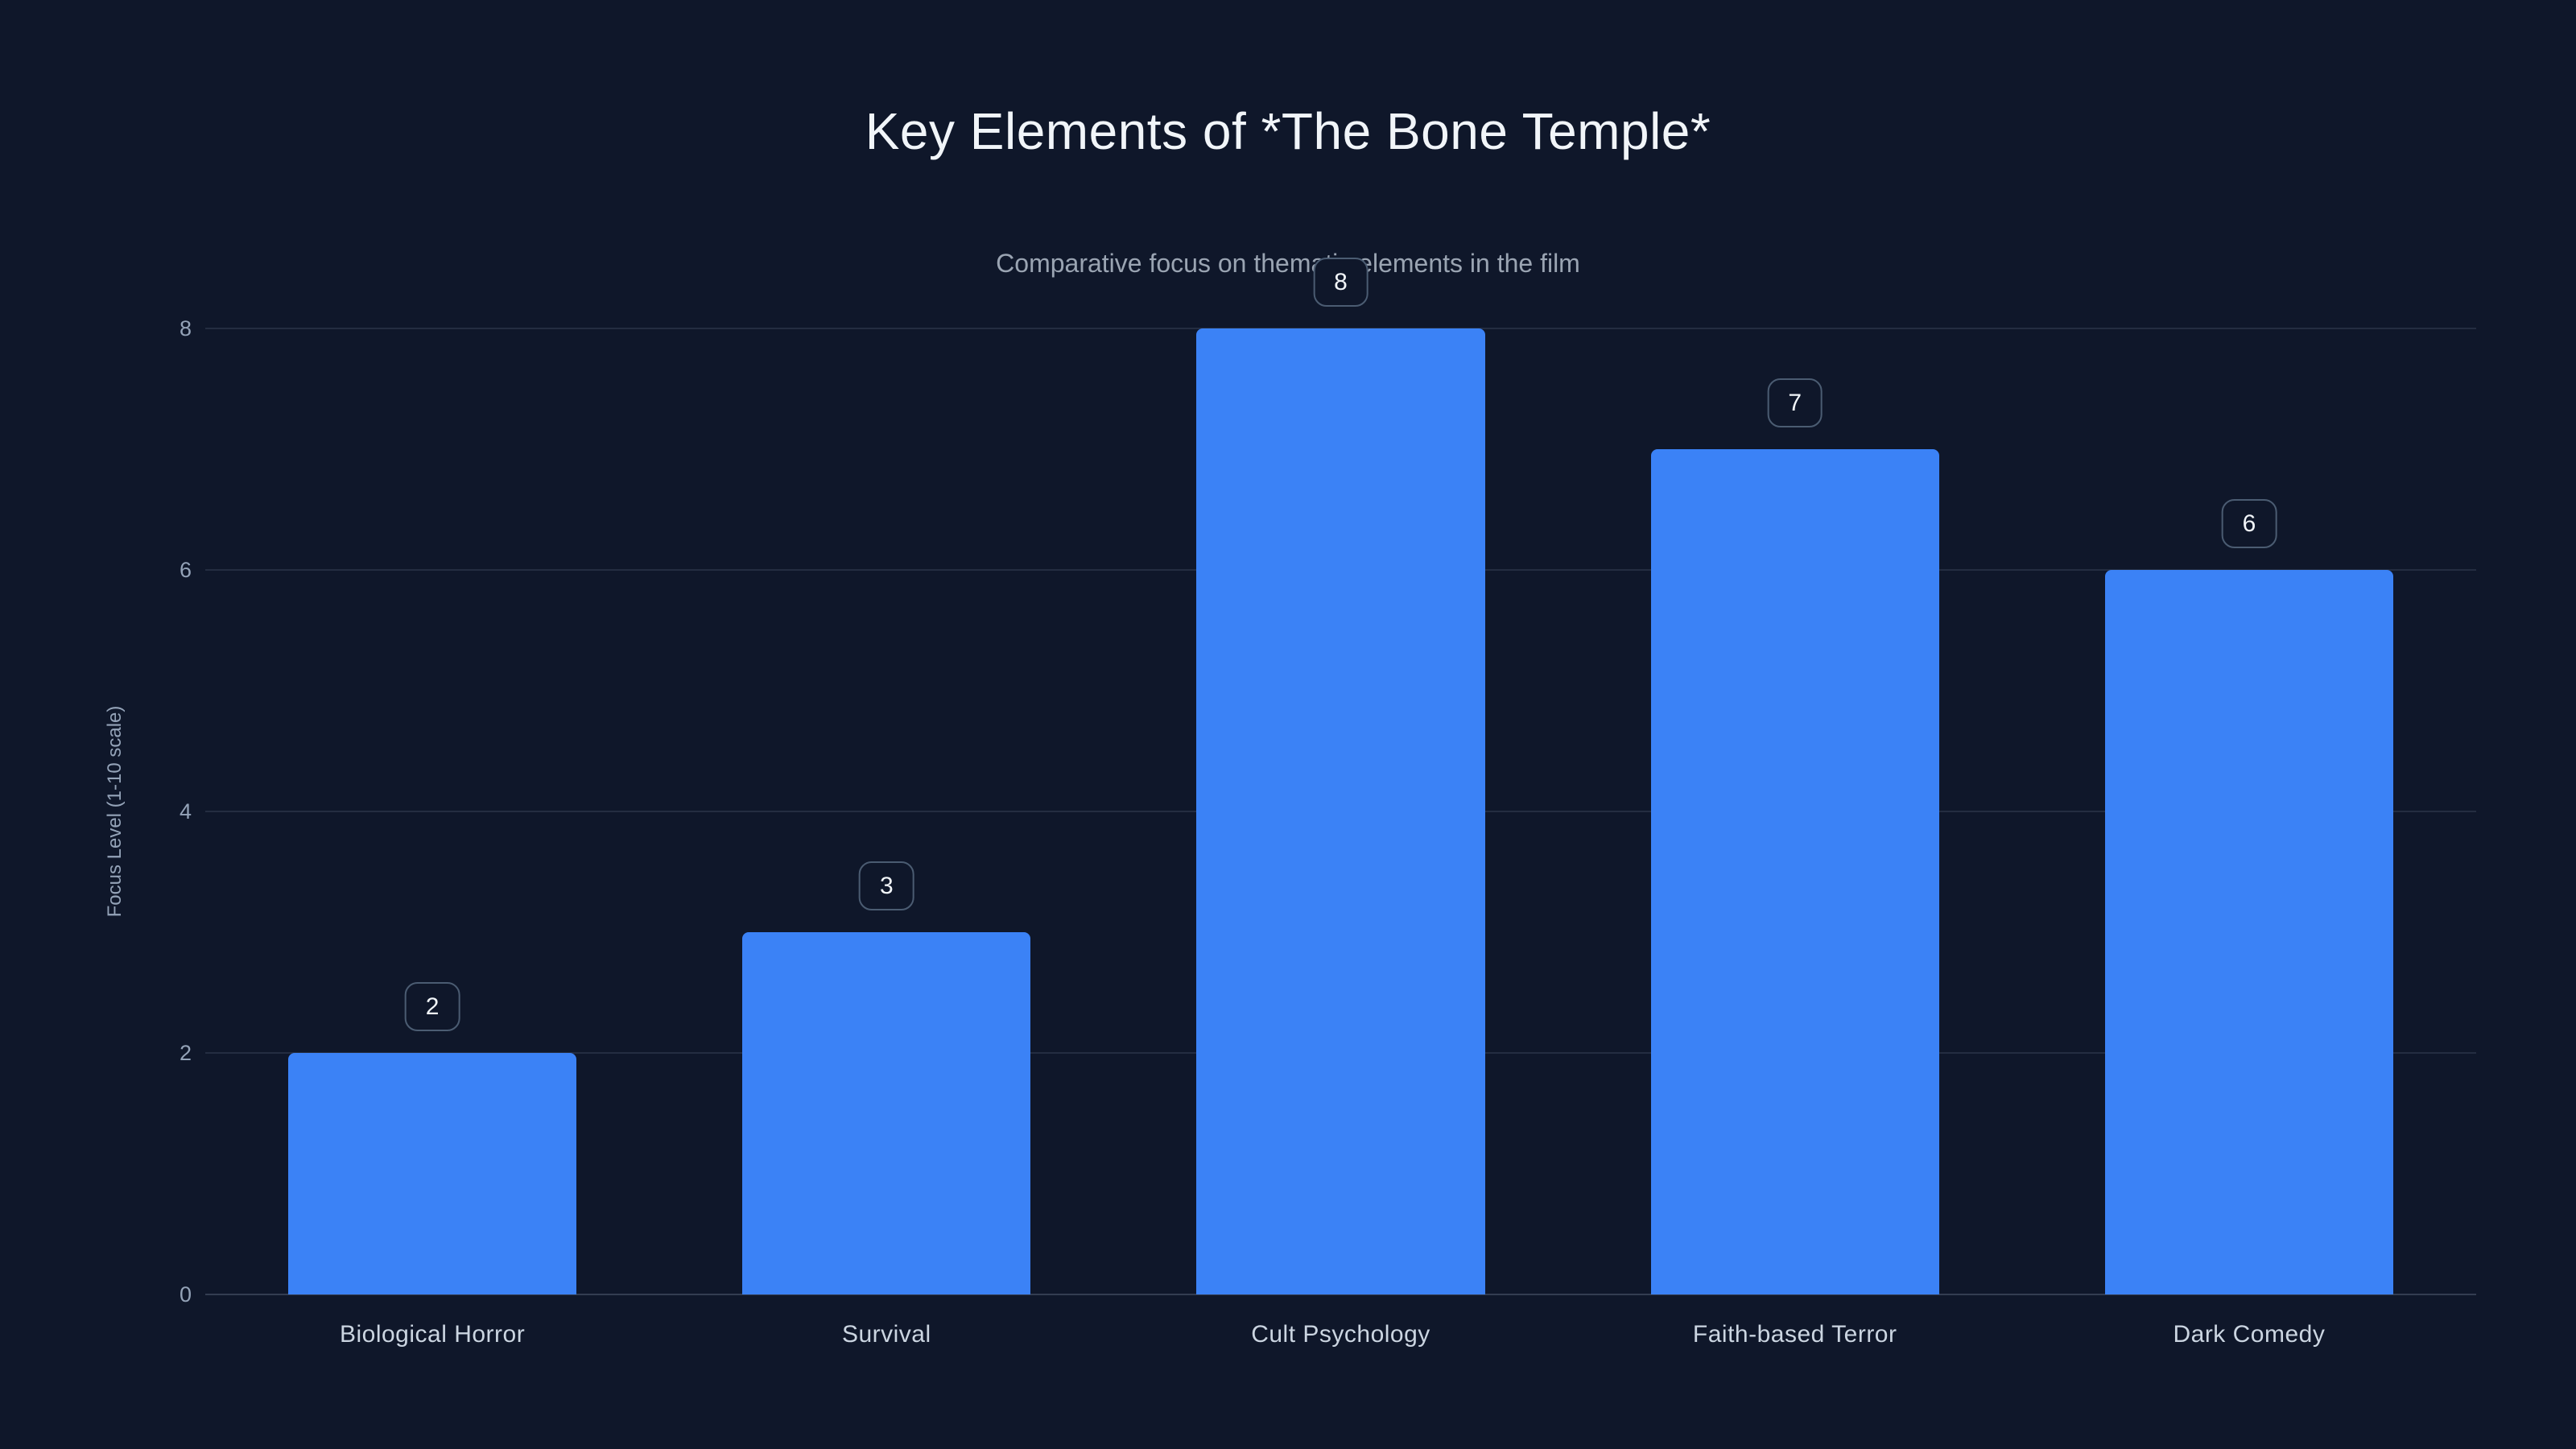 The width and height of the screenshot is (2576, 1449). Describe the element at coordinates (1794, 836) in the screenshot. I see `bar-faith-based-terror: 7` at that location.